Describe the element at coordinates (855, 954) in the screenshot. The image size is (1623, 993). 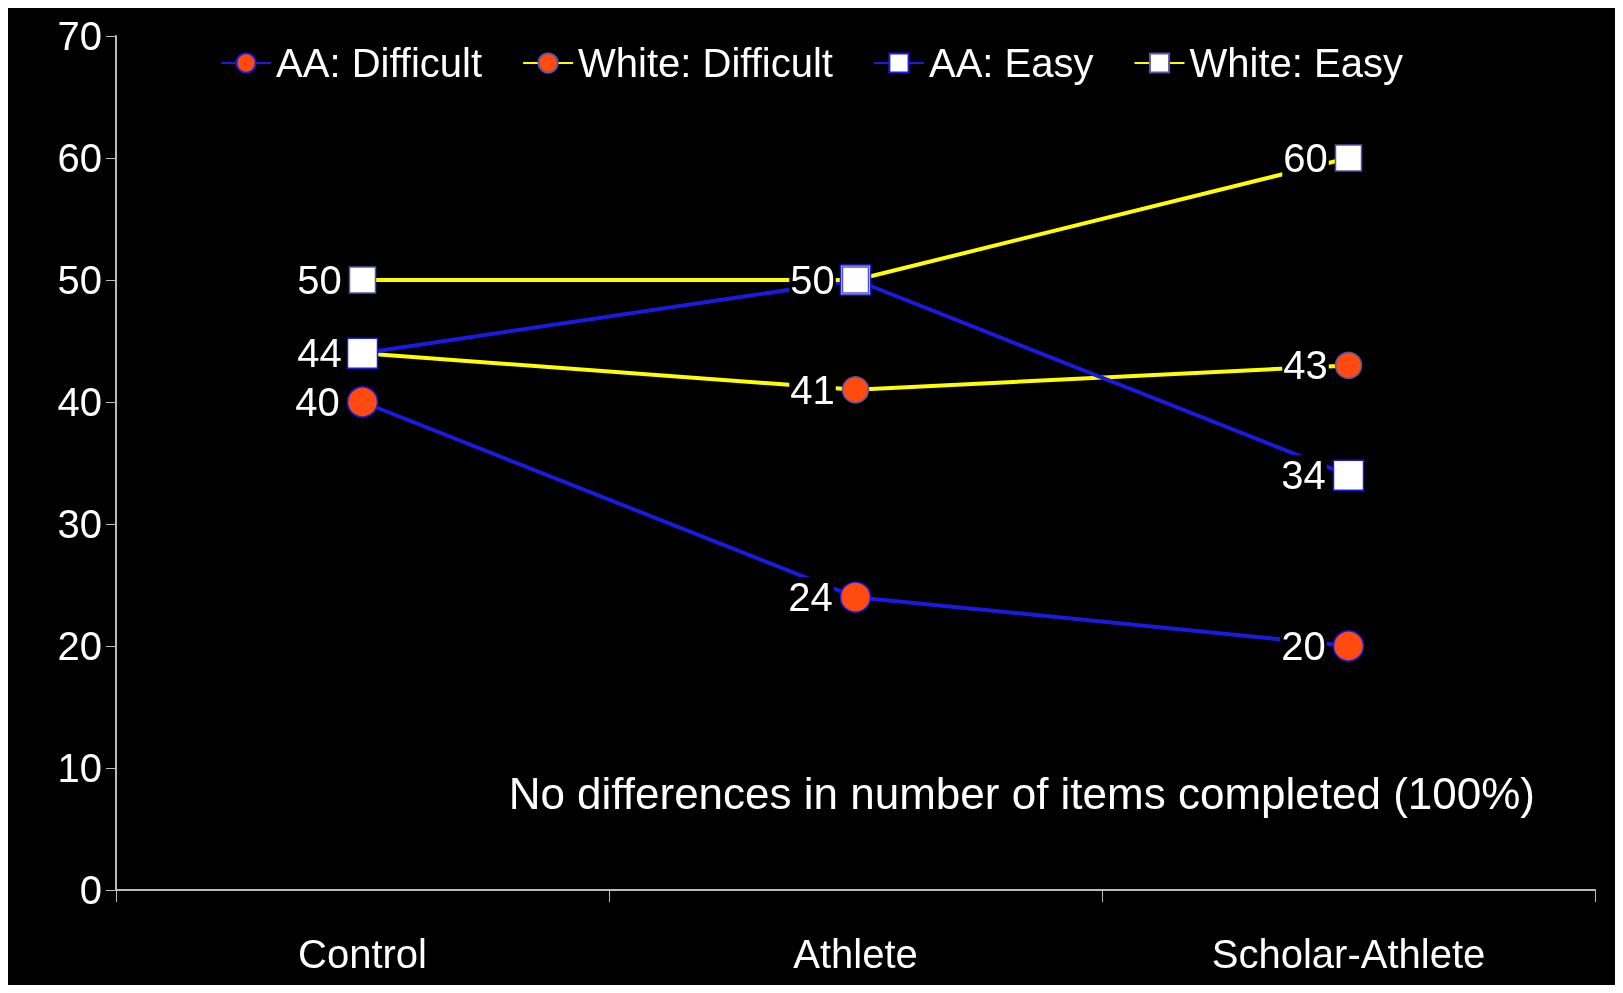
I see `x-tick-label: Athlete` at that location.